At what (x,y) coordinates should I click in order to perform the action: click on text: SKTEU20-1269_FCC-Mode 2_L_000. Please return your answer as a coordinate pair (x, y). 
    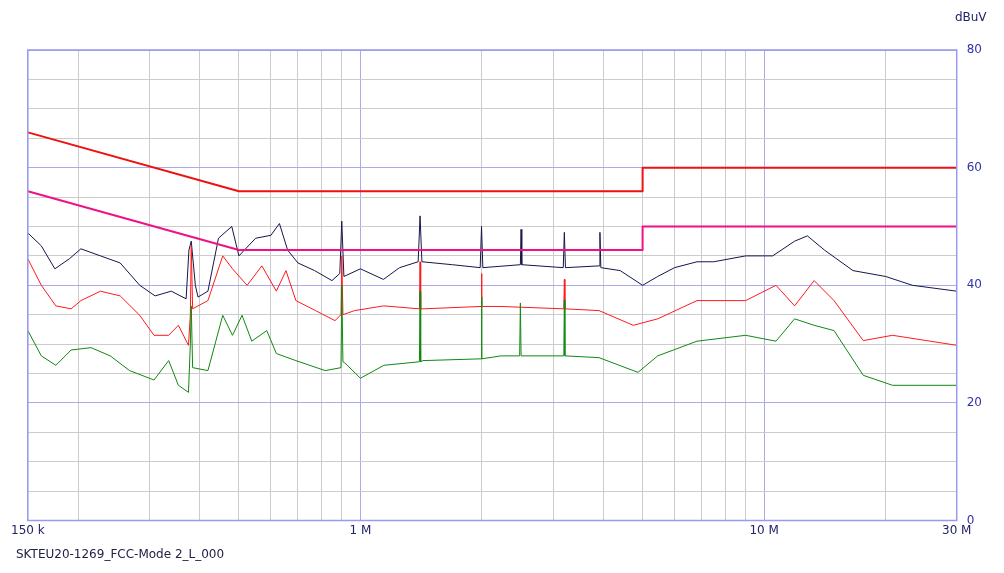
    Looking at the image, I should click on (120, 554).